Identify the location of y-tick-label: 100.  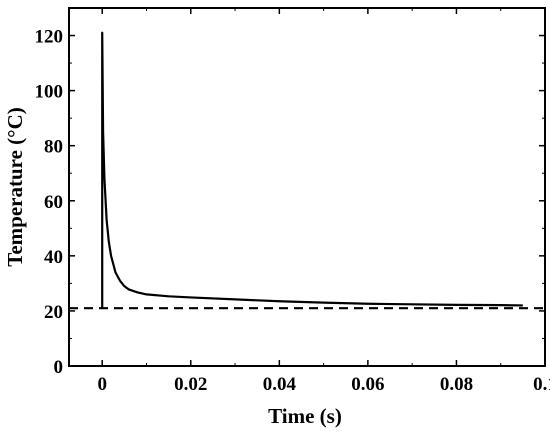
(49, 92).